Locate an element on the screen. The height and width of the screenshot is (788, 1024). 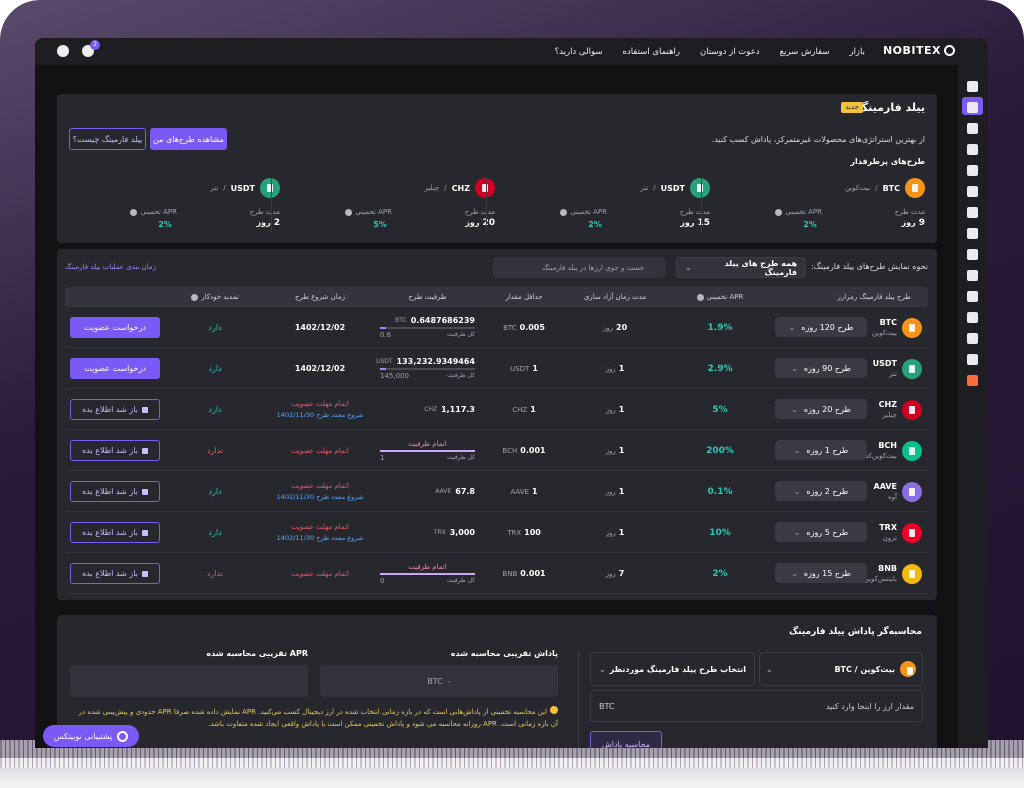
coin-icon is located at coordinates (700, 188).